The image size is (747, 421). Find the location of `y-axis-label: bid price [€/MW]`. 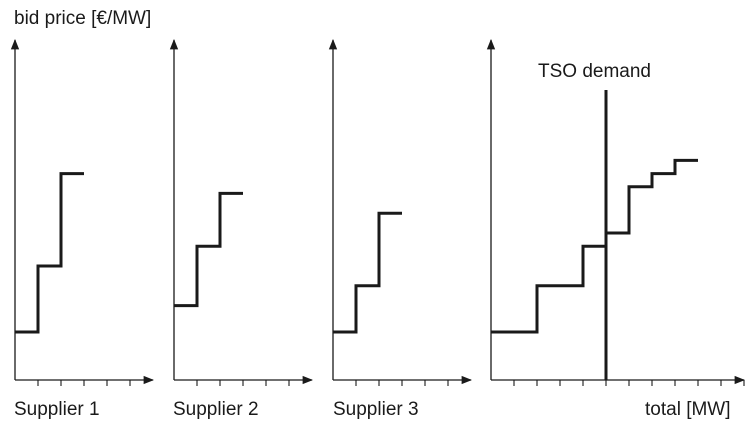

y-axis-label: bid price [€/MW] is located at coordinates (82, 18).